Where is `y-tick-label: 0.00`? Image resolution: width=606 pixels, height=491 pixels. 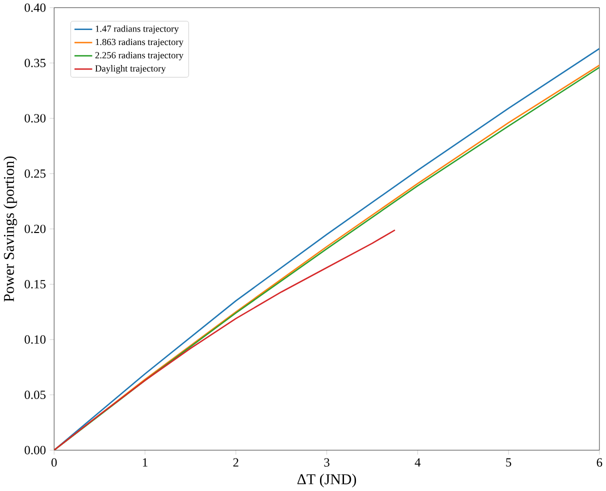 y-tick-label: 0.00 is located at coordinates (35, 450).